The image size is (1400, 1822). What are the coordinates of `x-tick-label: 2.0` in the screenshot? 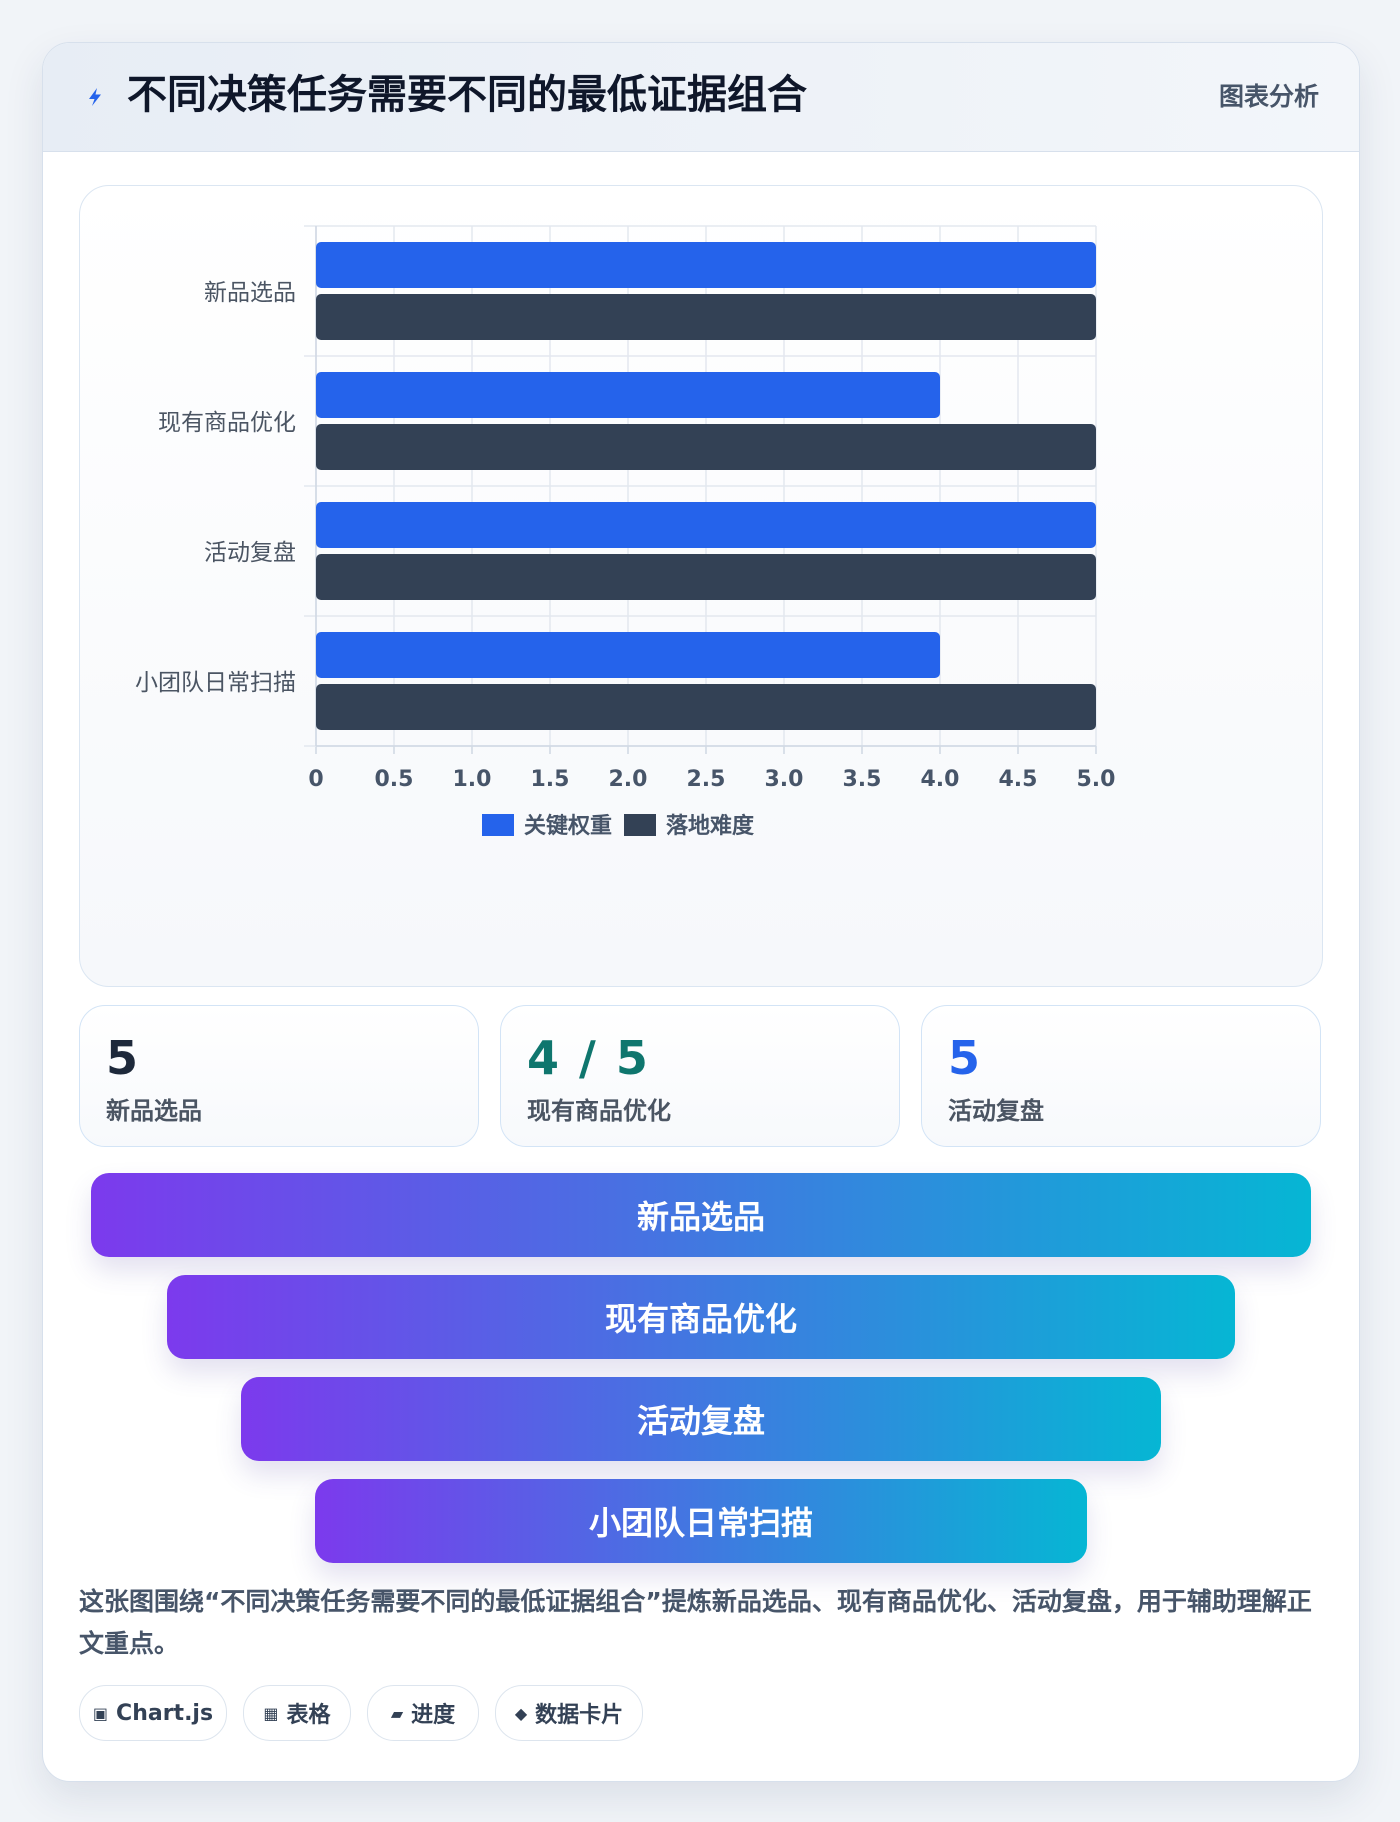 It's located at (628, 779).